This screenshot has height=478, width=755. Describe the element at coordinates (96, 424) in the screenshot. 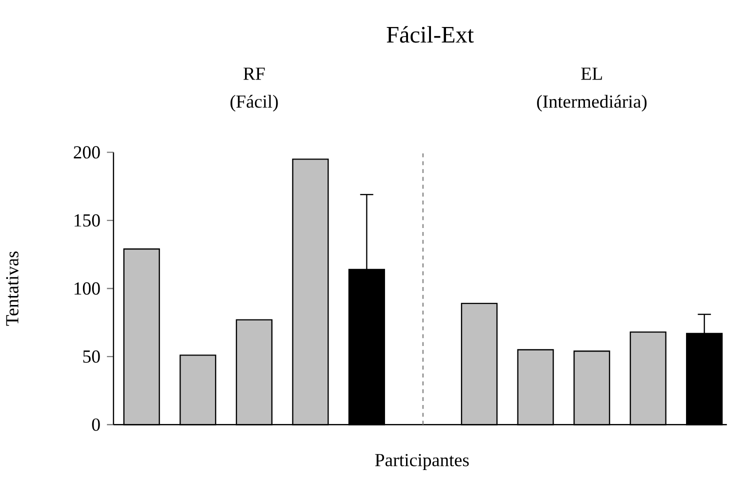

I see `y-tick-label: 0` at that location.